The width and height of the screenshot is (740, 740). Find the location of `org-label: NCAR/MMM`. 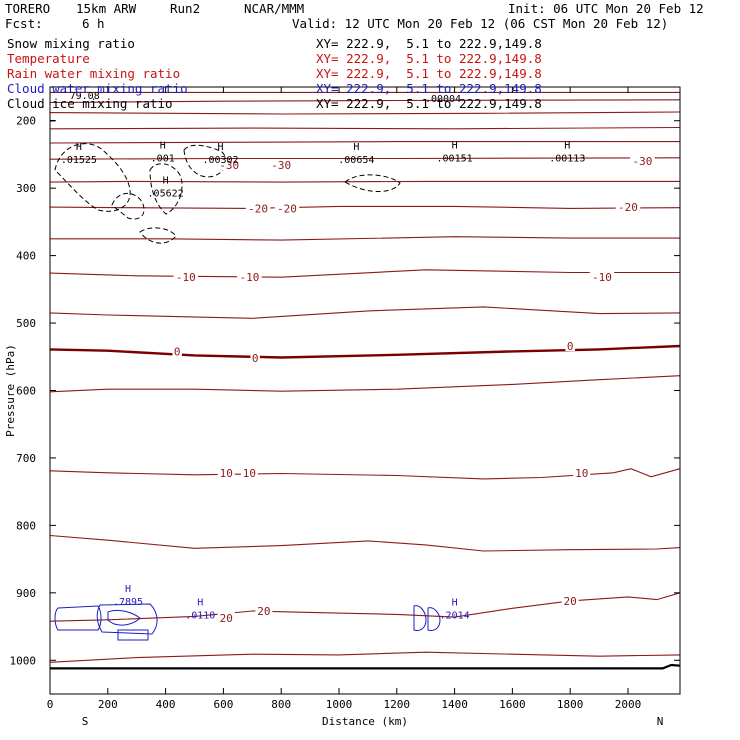

org-label: NCAR/MMM is located at coordinates (274, 8).